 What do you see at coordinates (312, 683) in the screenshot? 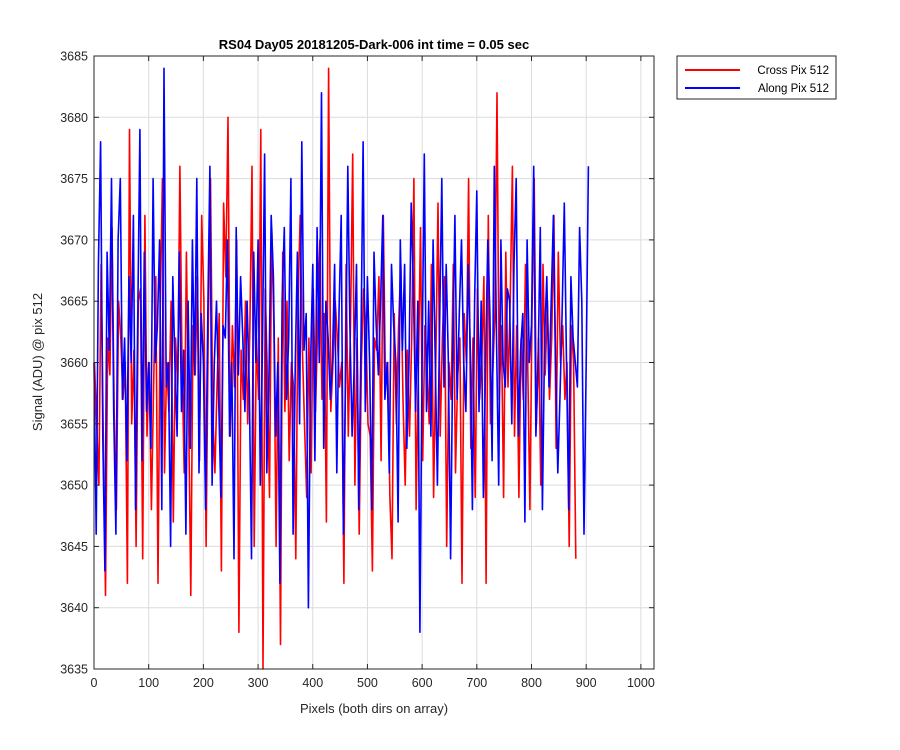
I see `x-tick-label: 400` at bounding box center [312, 683].